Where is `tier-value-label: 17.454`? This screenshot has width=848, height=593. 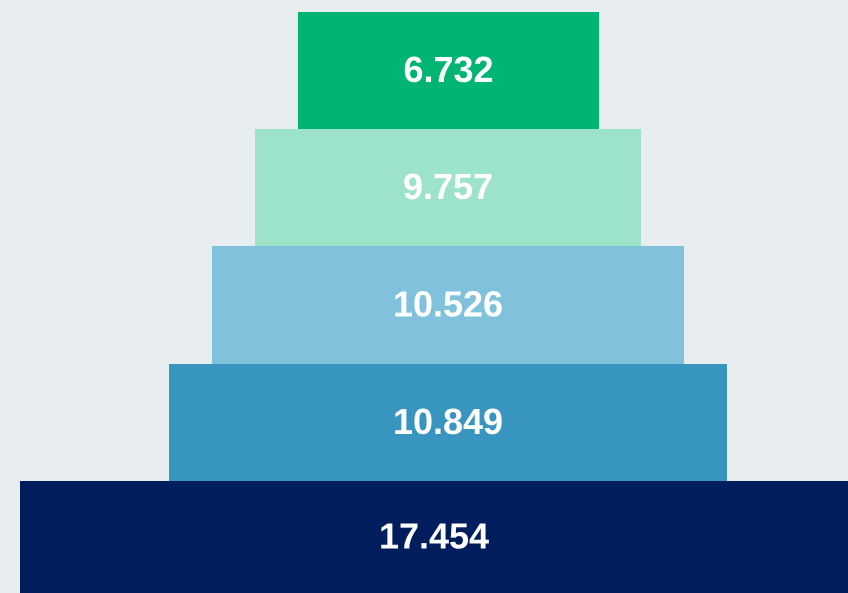 tier-value-label: 17.454 is located at coordinates (434, 536).